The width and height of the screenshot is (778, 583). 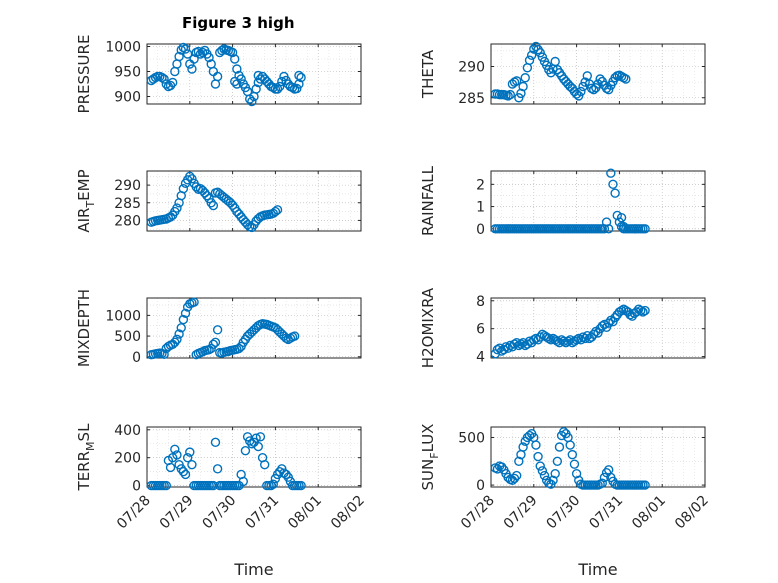 What do you see at coordinates (348, 513) in the screenshot?
I see `x-tick-label: 08/02` at bounding box center [348, 513].